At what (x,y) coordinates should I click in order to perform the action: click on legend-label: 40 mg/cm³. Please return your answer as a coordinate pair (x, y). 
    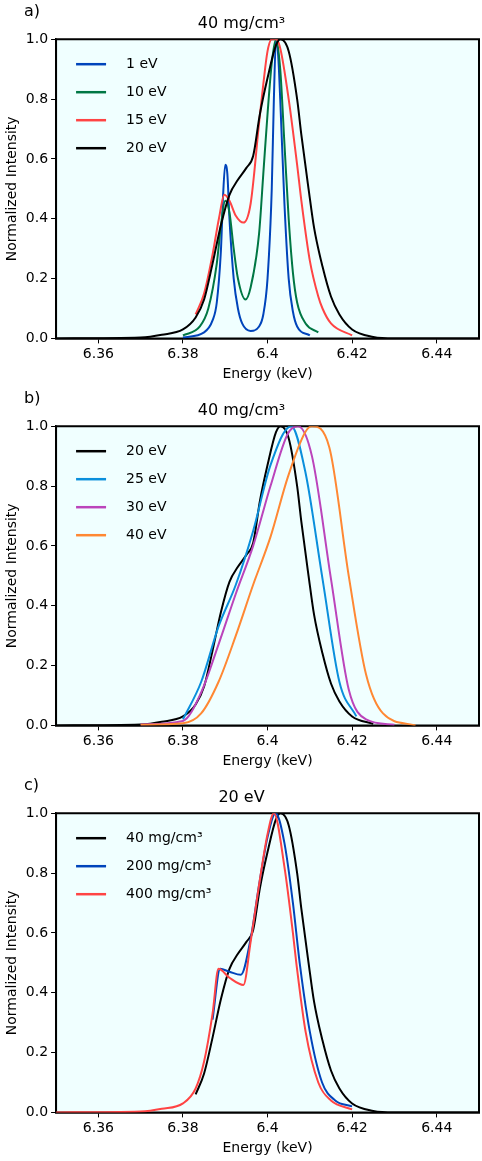
    Looking at the image, I should click on (164, 836).